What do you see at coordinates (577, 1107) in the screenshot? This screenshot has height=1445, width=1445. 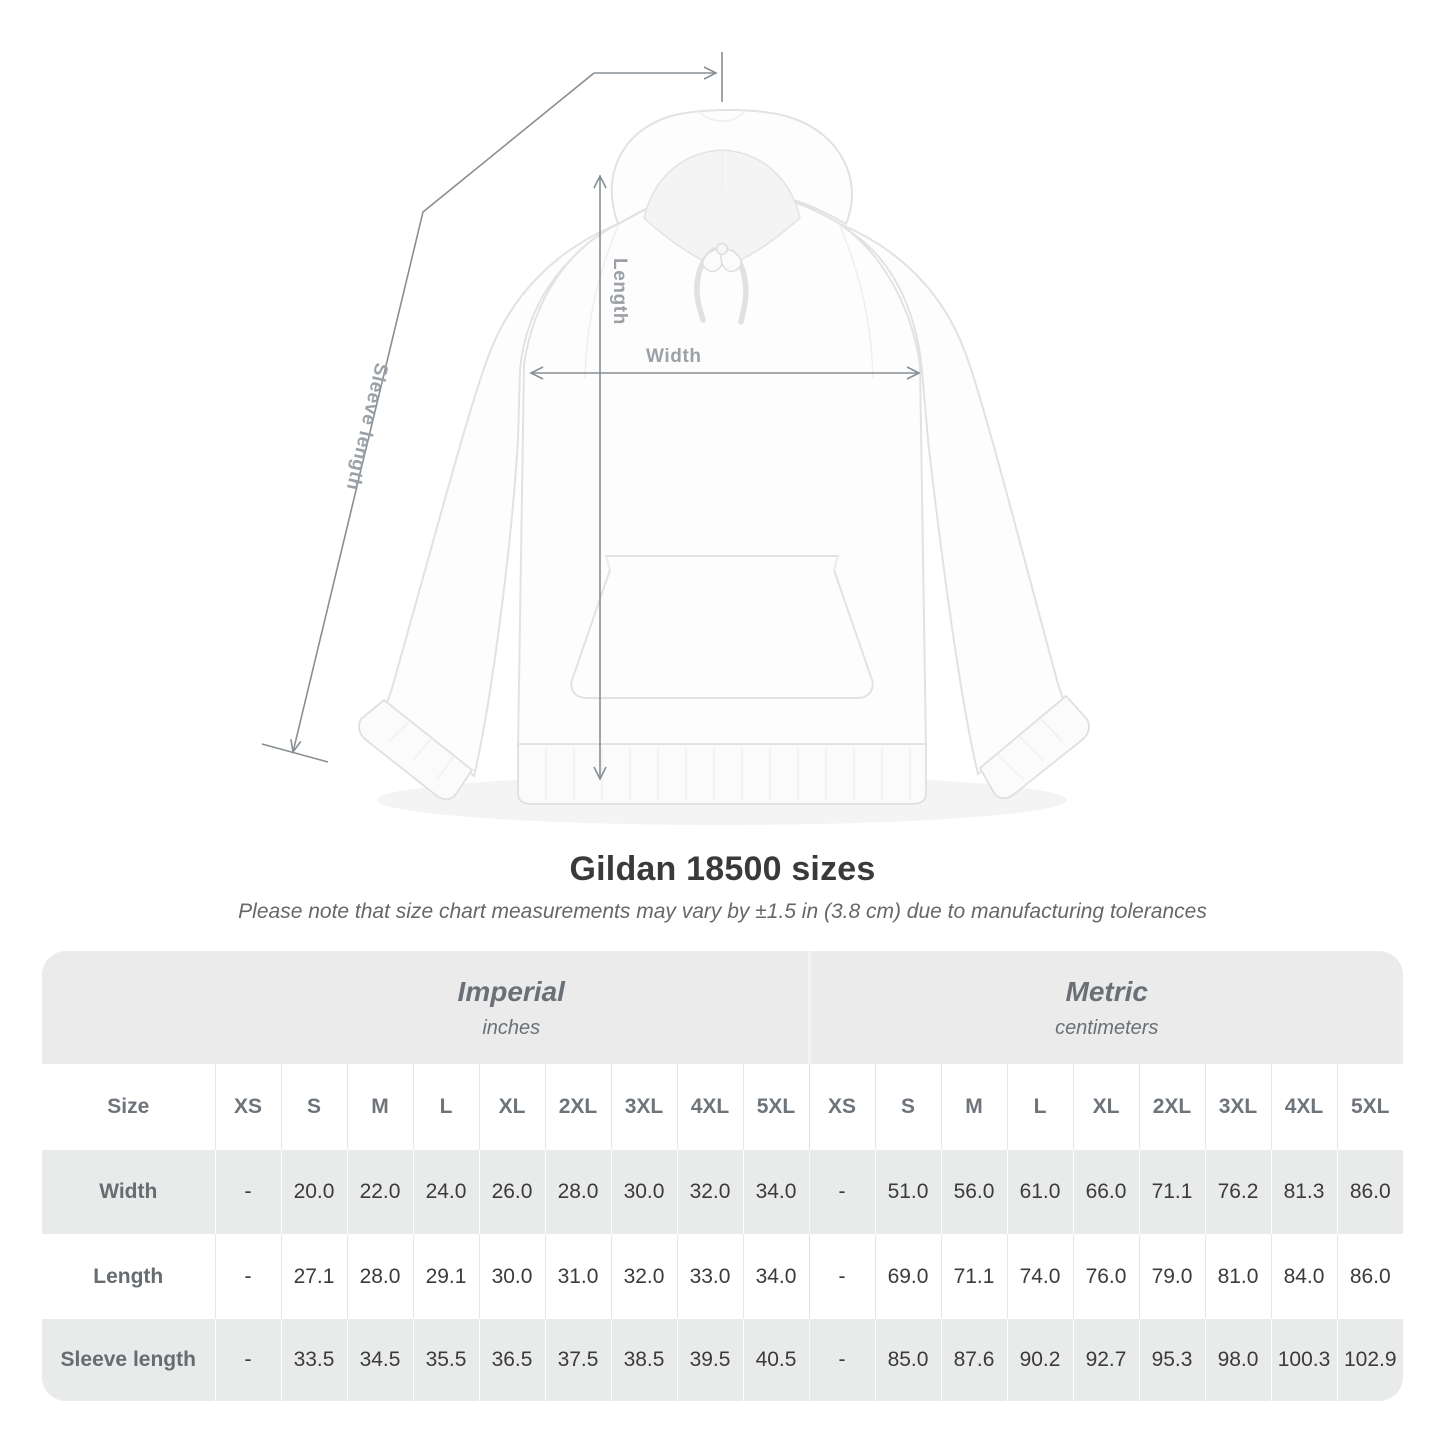 I see `size-header: 2XL` at bounding box center [577, 1107].